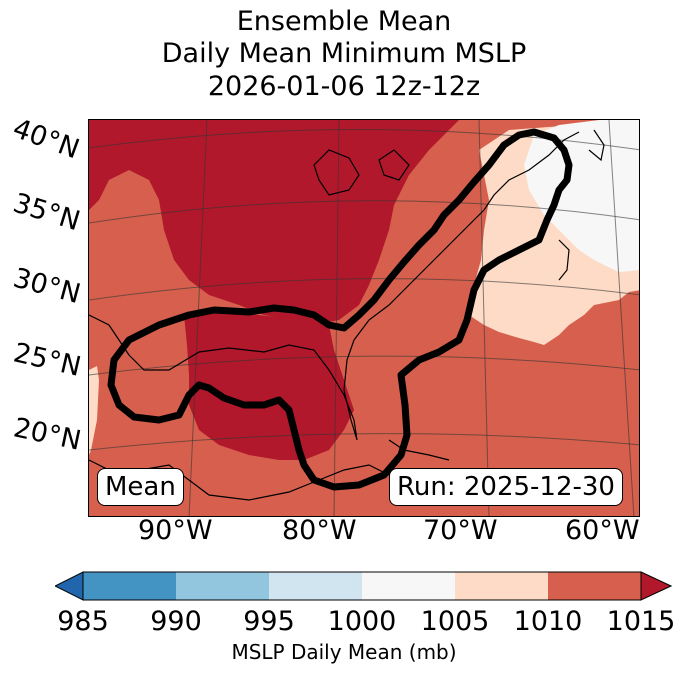 This screenshot has width=688, height=674. I want to click on colorbar-tick-990: 990, so click(176, 621).